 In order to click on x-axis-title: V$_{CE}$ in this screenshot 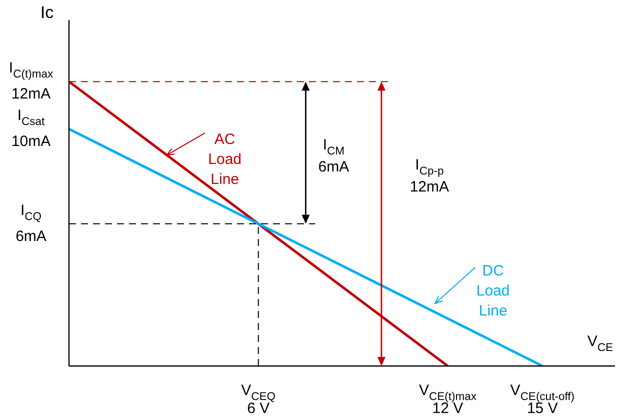, I will do `click(600, 343)`.